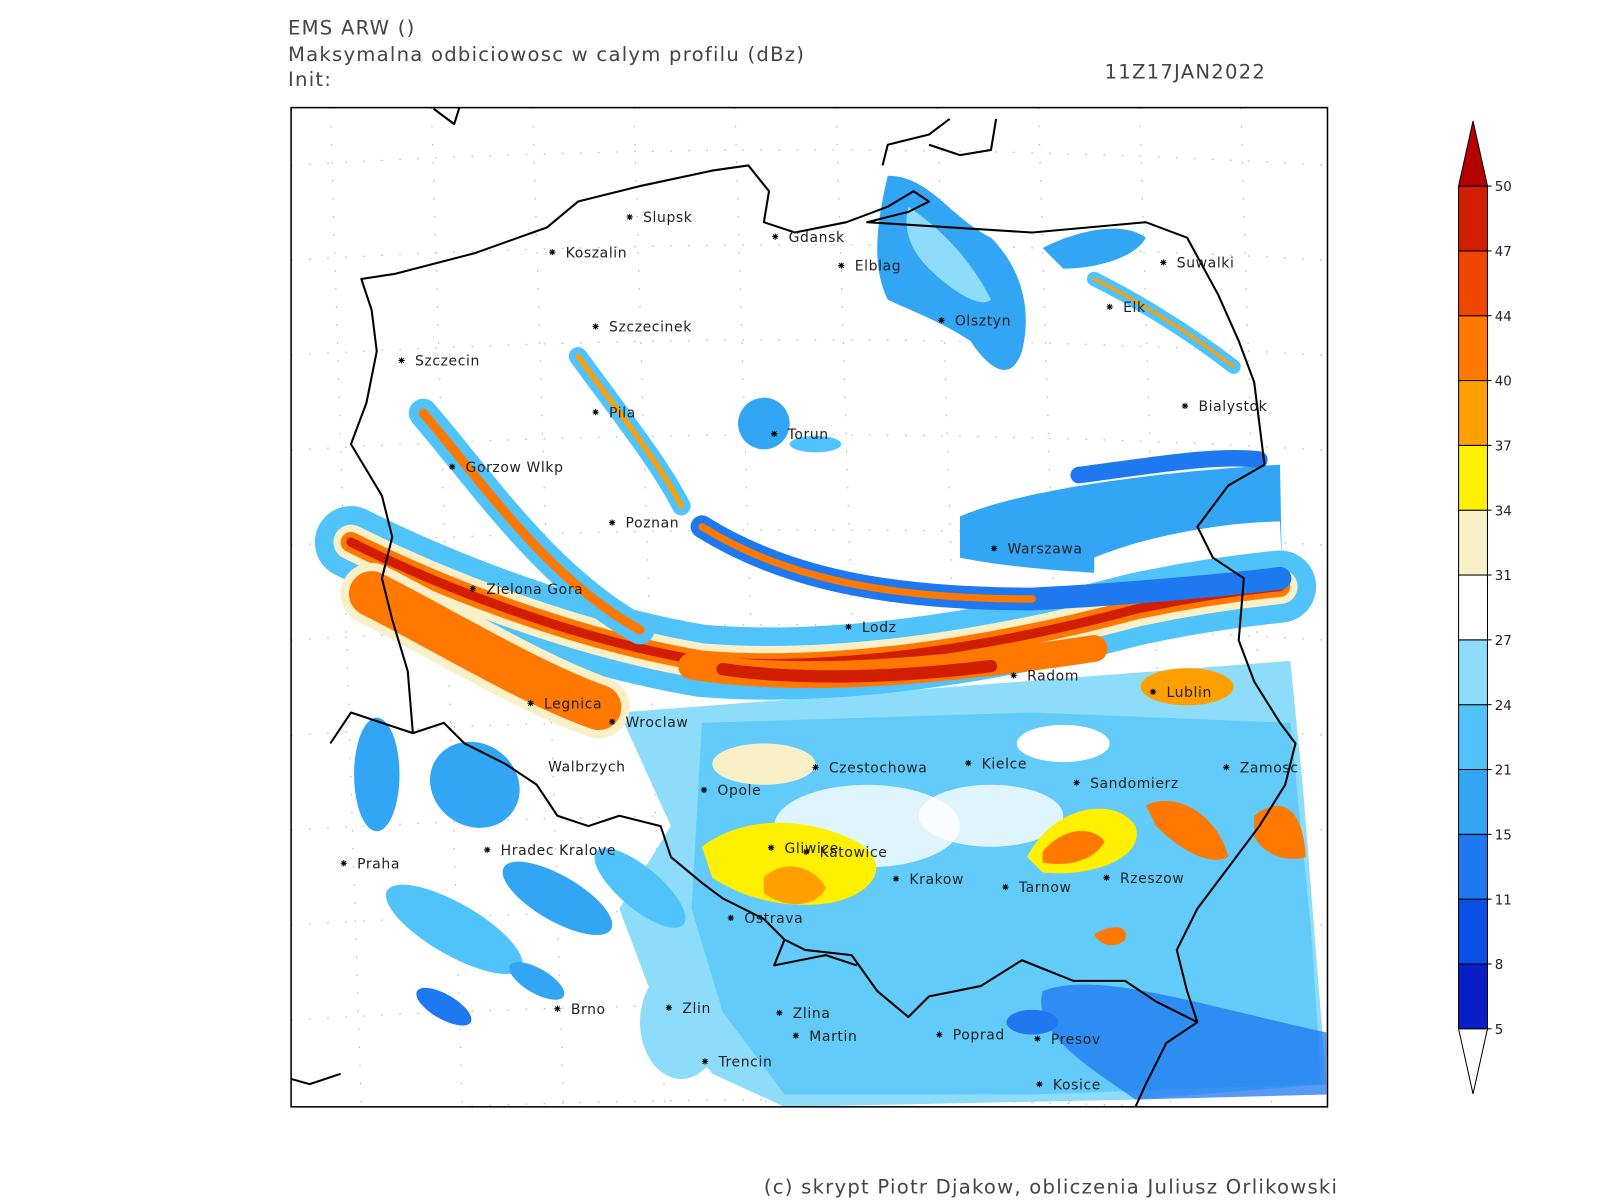 The width and height of the screenshot is (1600, 1200). I want to click on level-label: 50, so click(1503, 187).